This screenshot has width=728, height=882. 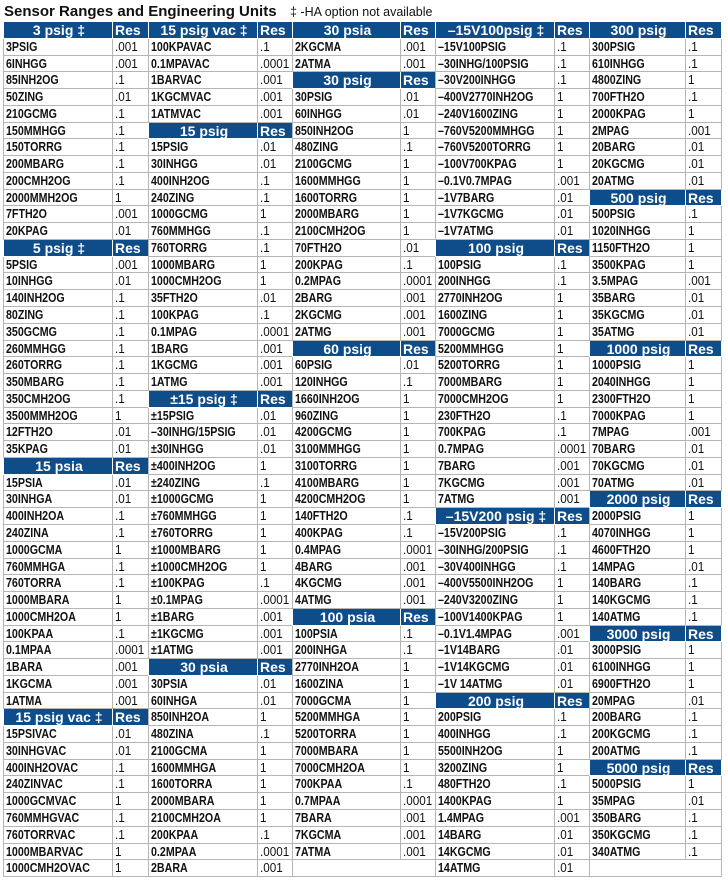 I want to click on unit-range-label: 4800ZING, so click(x=617, y=80).